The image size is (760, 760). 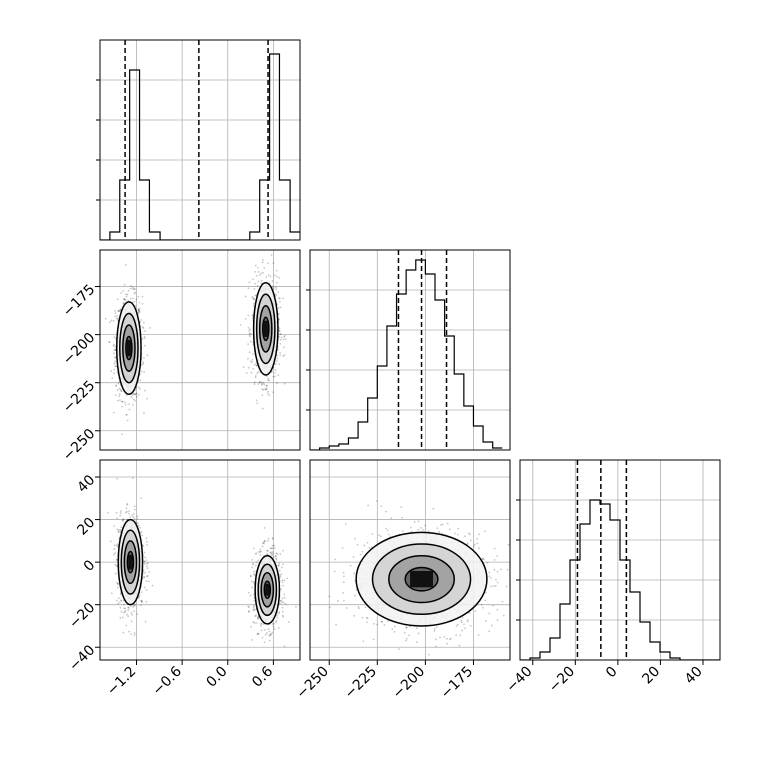 I want to click on density-peak, so click(x=130, y=562).